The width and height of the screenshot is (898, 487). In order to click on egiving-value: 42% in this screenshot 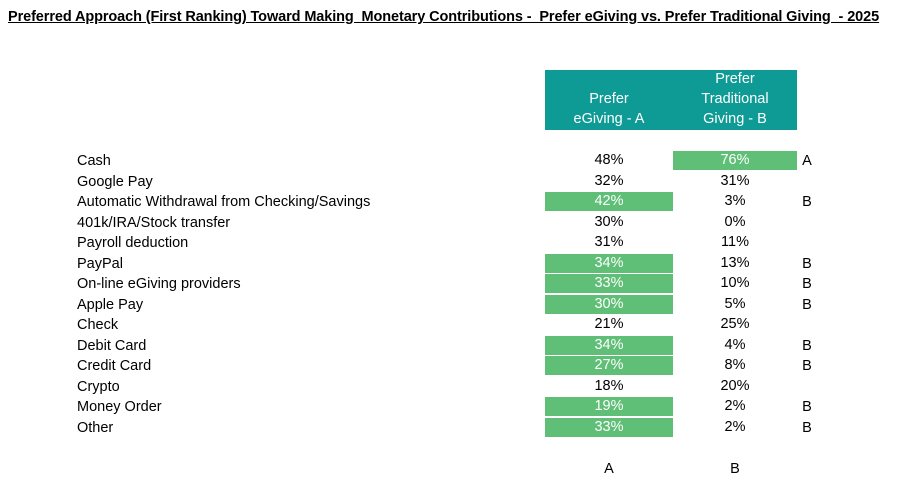, I will do `click(609, 201)`.